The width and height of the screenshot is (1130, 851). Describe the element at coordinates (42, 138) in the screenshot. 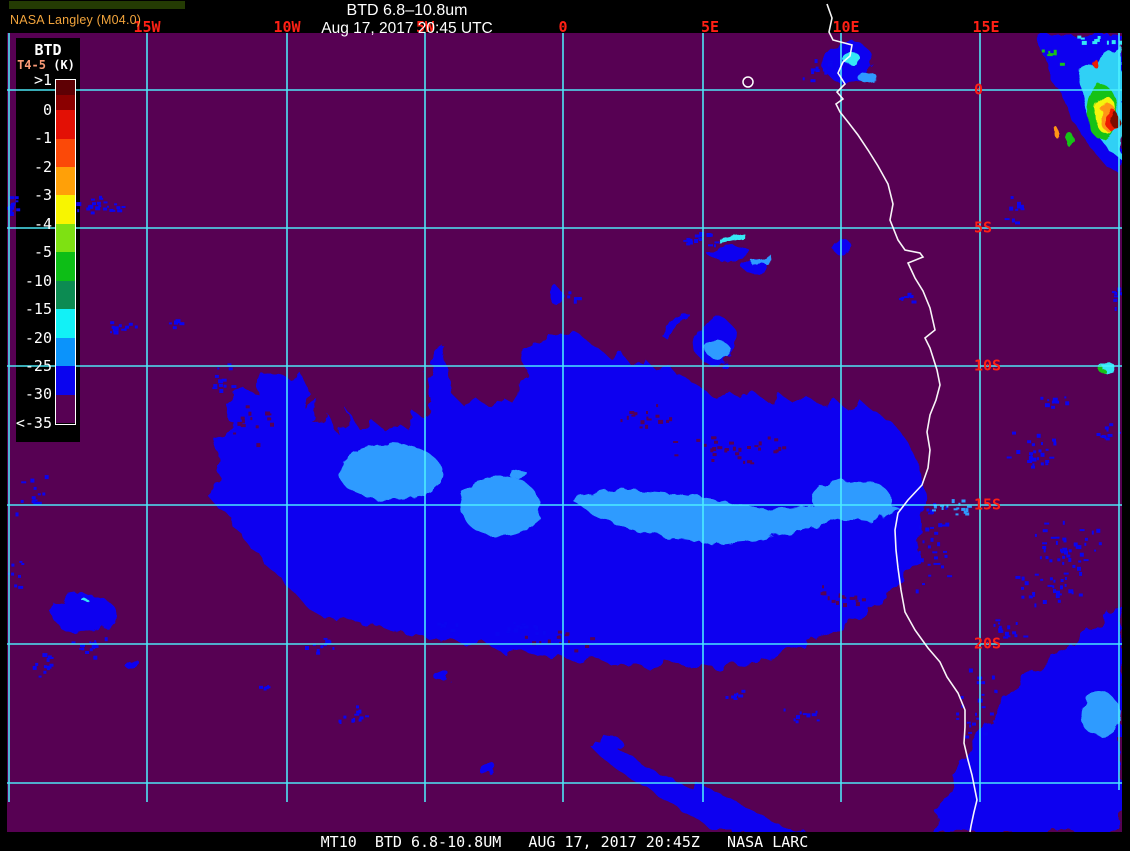

I see `colorbar-tick--1: -1` at that location.